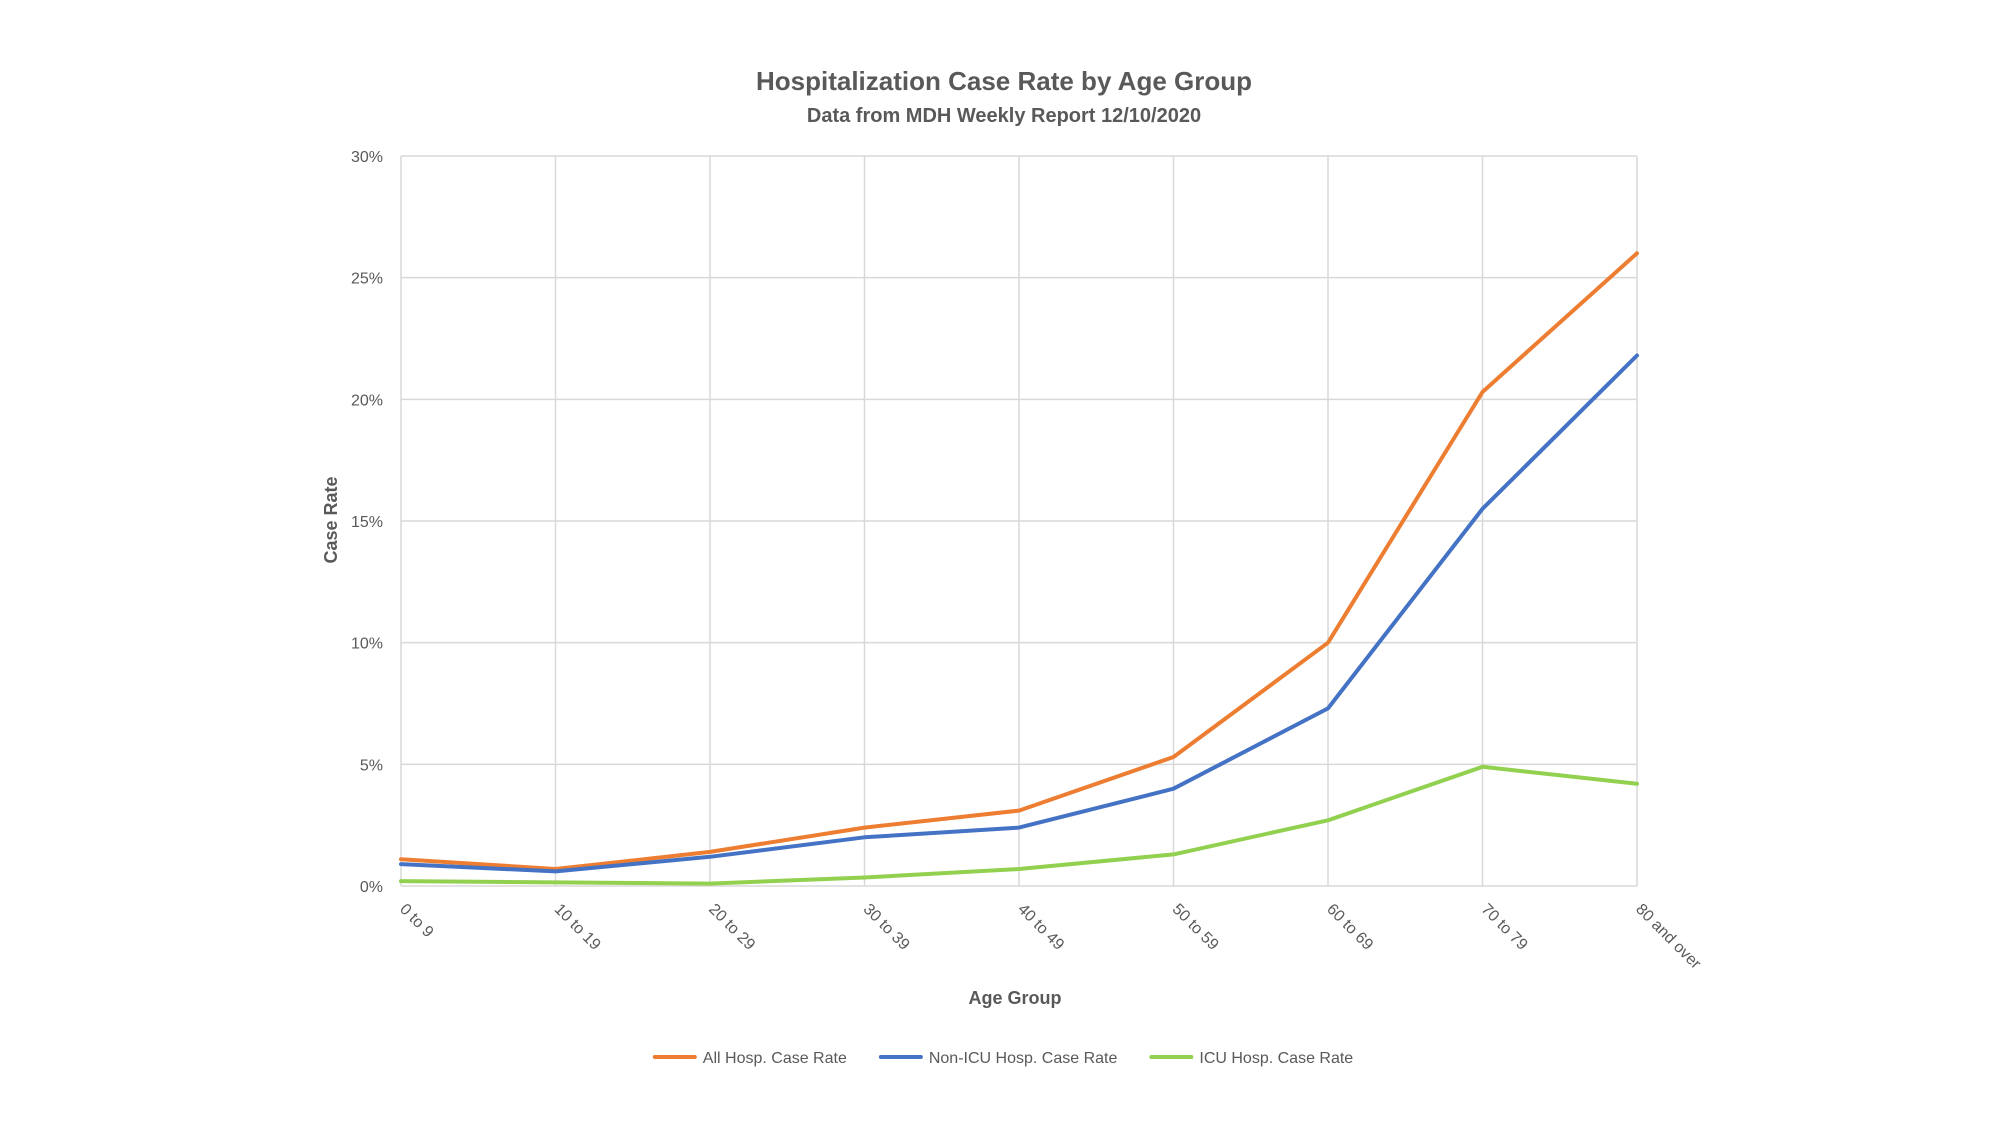 This screenshot has width=2000, height=1125. What do you see at coordinates (731, 927) in the screenshot?
I see `x-tick-label: 20 to 29` at bounding box center [731, 927].